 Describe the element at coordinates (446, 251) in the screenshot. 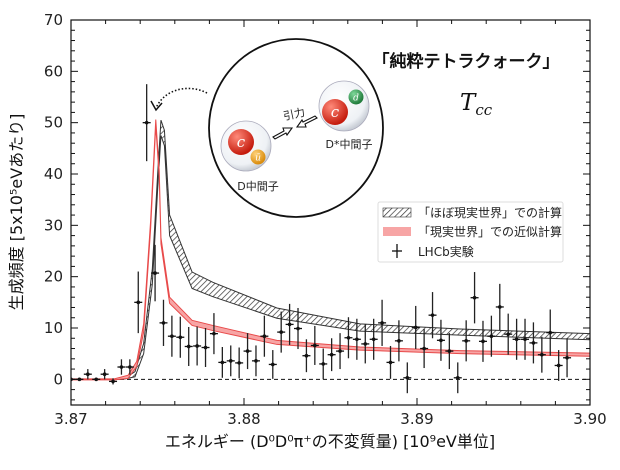

I see `legend-label-lhcb: LHCb実験` at that location.